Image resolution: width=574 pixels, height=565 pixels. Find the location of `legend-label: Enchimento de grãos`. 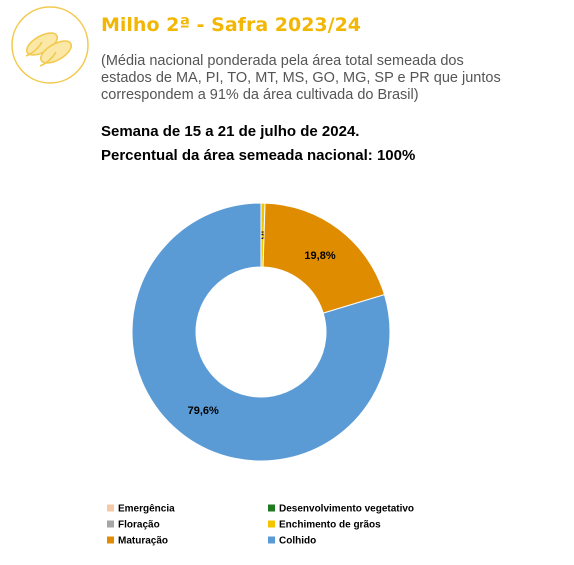

legend-label: Enchimento de grãos is located at coordinates (330, 525).